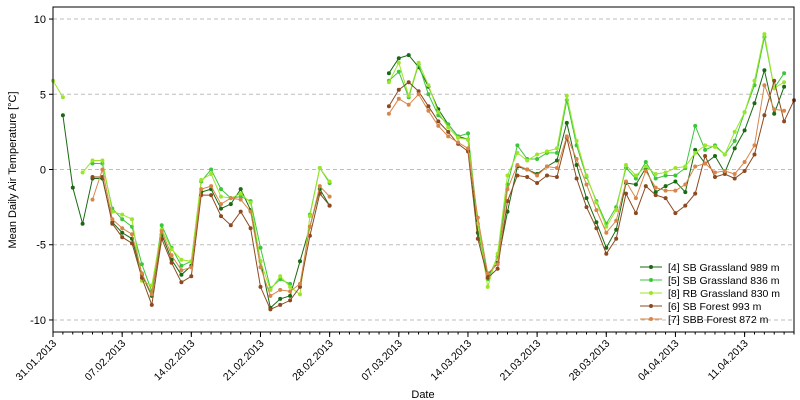 This screenshot has height=400, width=800. I want to click on legend-label: [6] SB Forest 993 m, so click(715, 307).